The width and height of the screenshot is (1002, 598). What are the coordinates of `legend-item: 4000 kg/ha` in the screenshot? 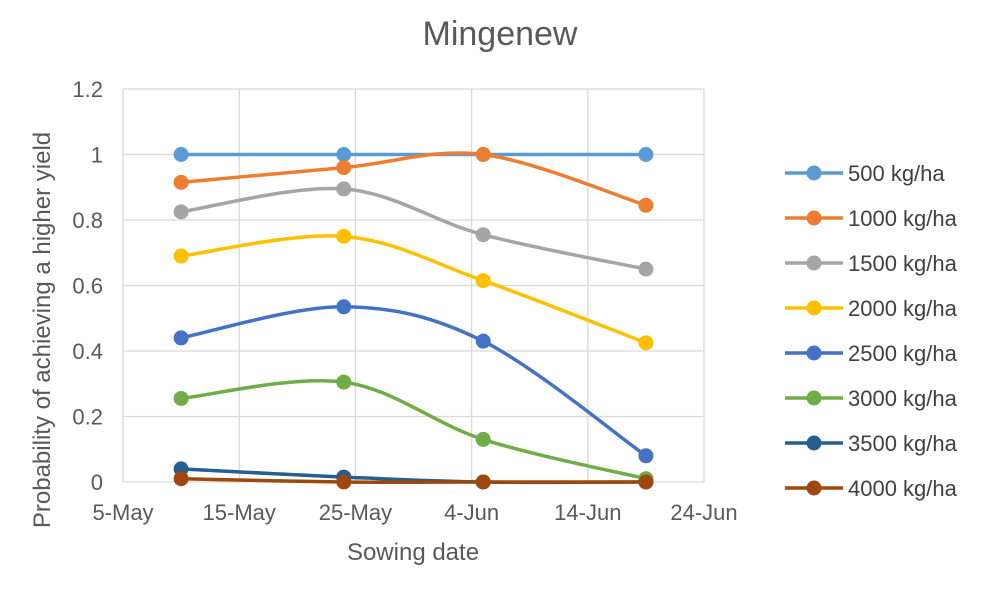 It's located at (871, 488).